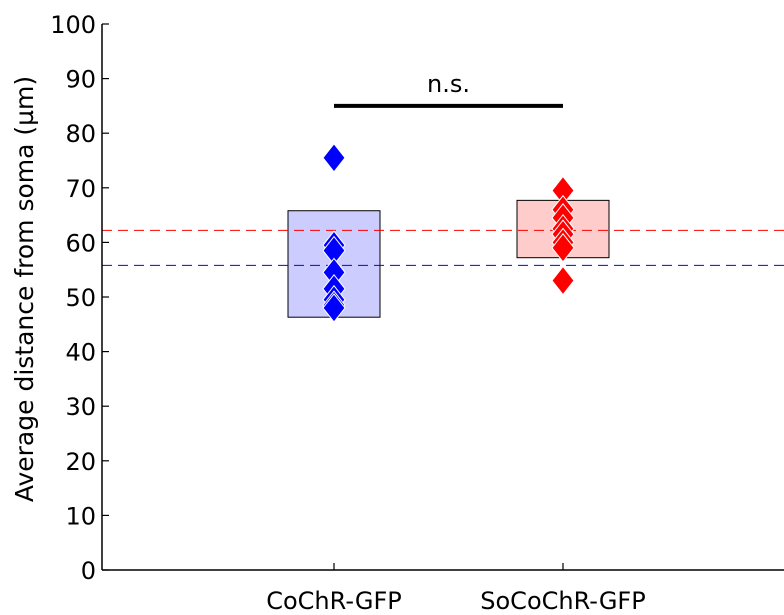  Describe the element at coordinates (80, 462) in the screenshot. I see `y-tick-label: 20` at that location.